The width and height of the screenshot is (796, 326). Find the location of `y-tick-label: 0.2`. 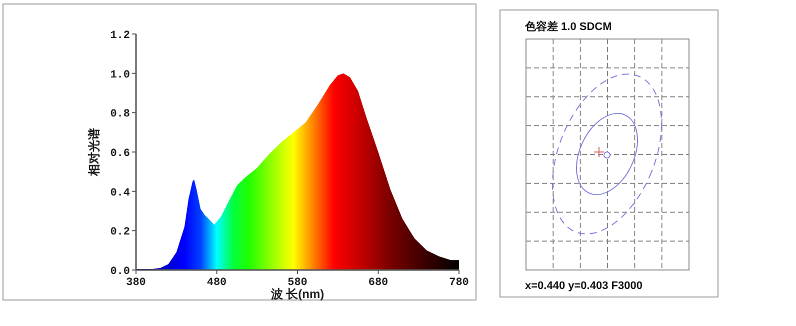

y-tick-label: 0.2 is located at coordinates (120, 232).